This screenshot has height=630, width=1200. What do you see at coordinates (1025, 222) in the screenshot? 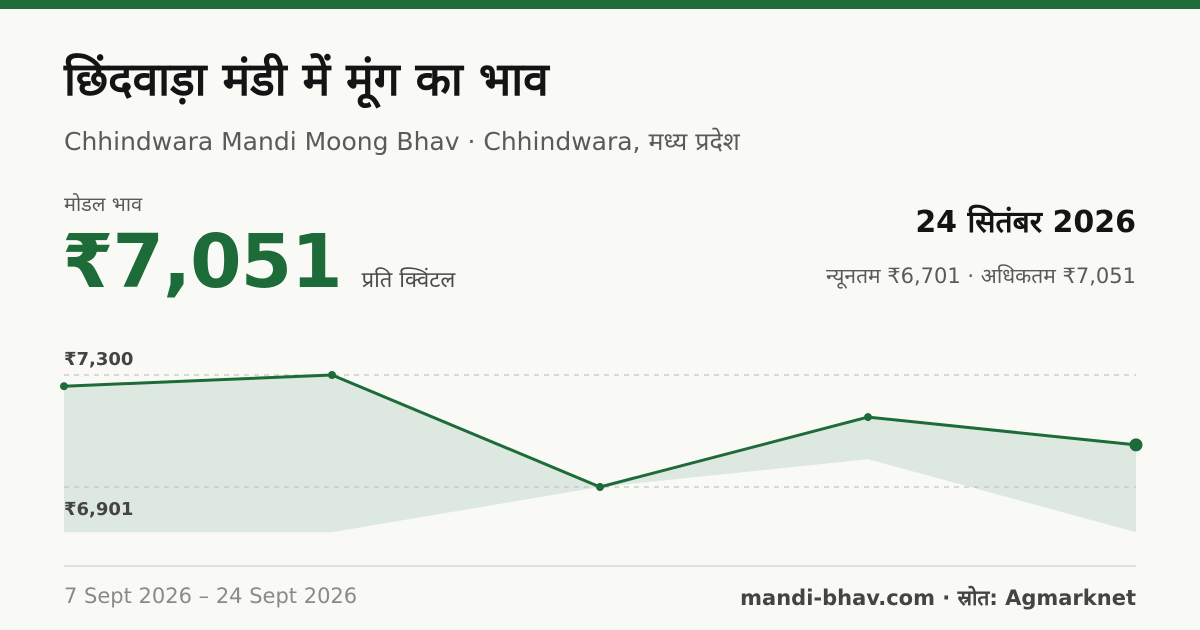
I see `price-date: 24 सितंबर 2026` at bounding box center [1025, 222].